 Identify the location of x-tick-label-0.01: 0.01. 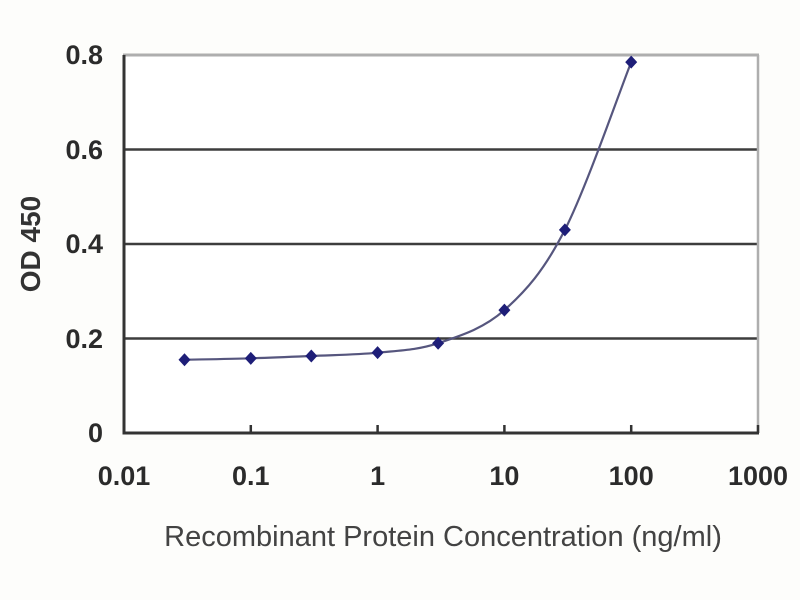
(124, 476).